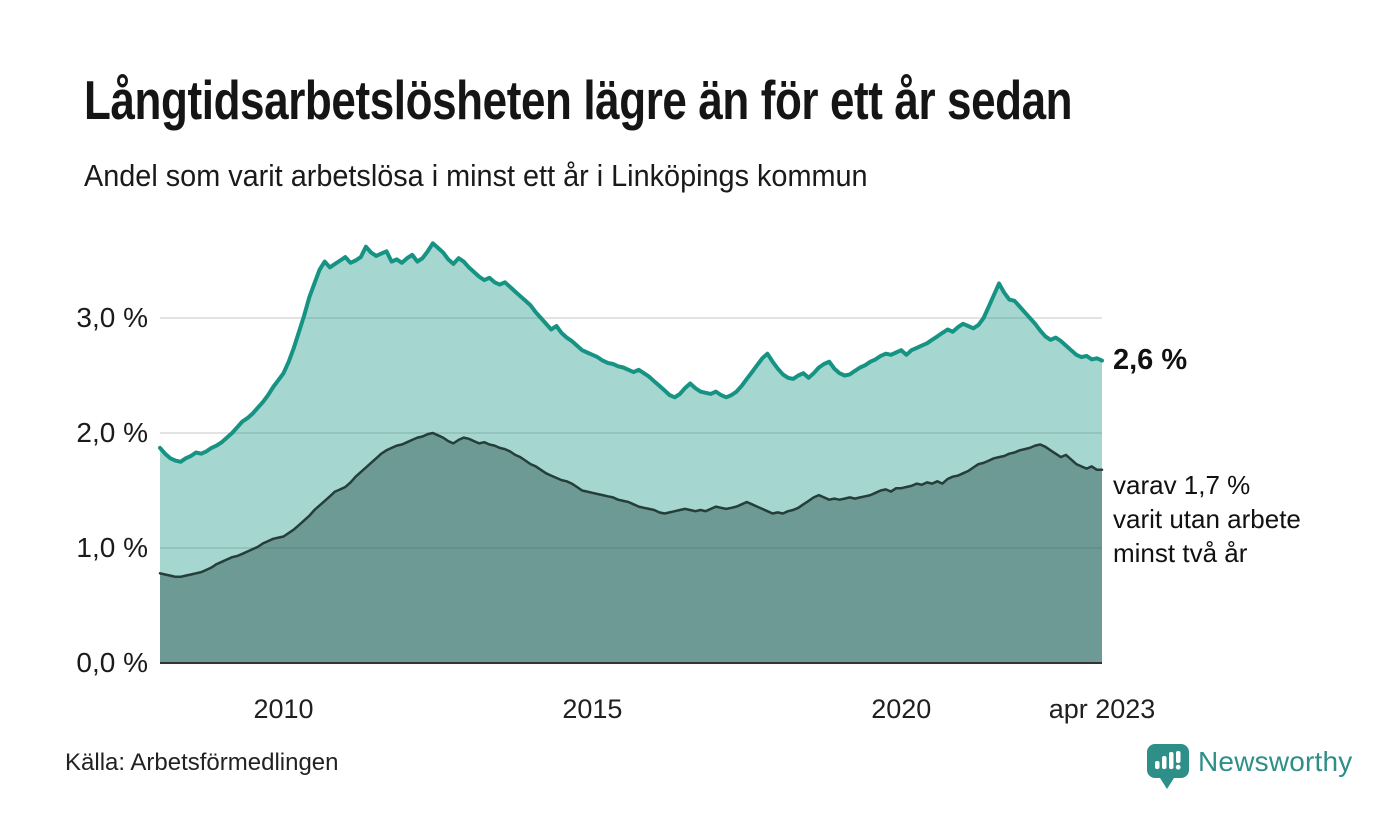 Image resolution: width=1400 pixels, height=840 pixels. I want to click on annotation-line-1: varav 1,7 %, so click(1182, 485).